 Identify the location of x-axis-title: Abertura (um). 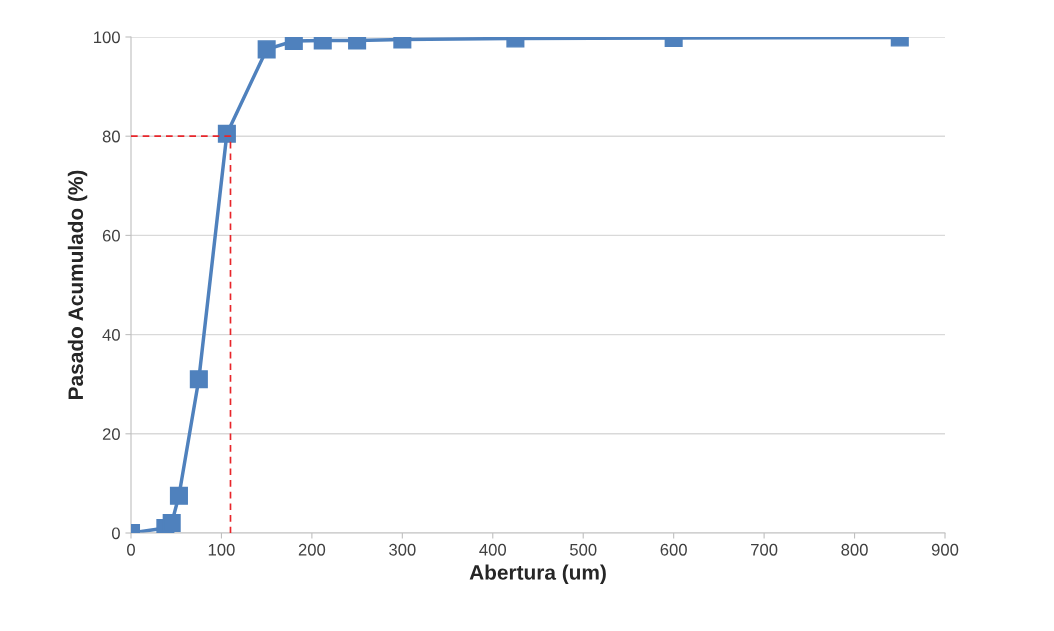
(537, 574).